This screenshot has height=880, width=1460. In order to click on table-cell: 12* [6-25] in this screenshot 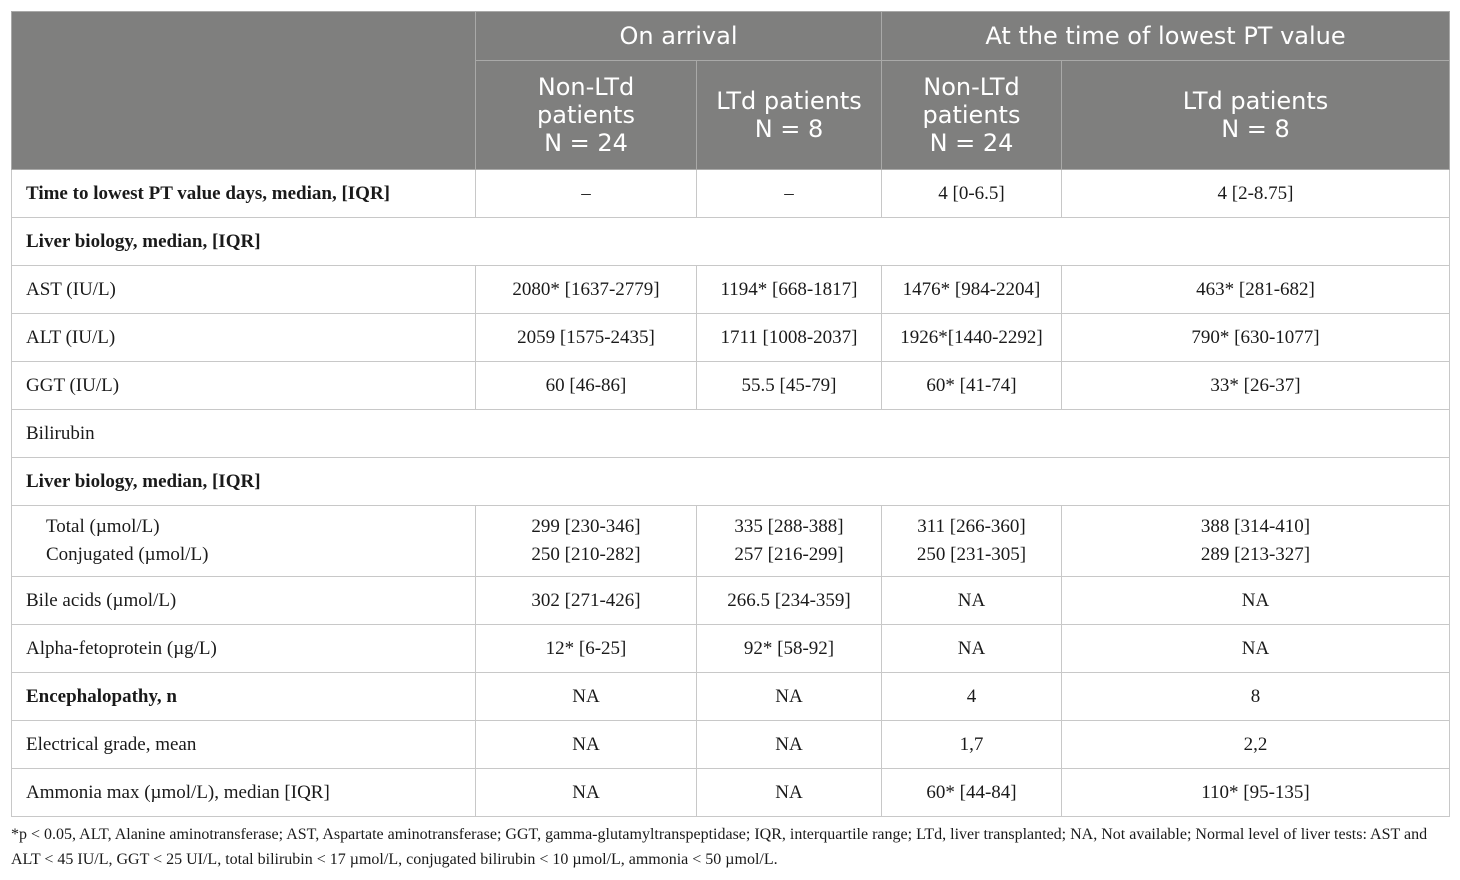, I will do `click(586, 648)`.